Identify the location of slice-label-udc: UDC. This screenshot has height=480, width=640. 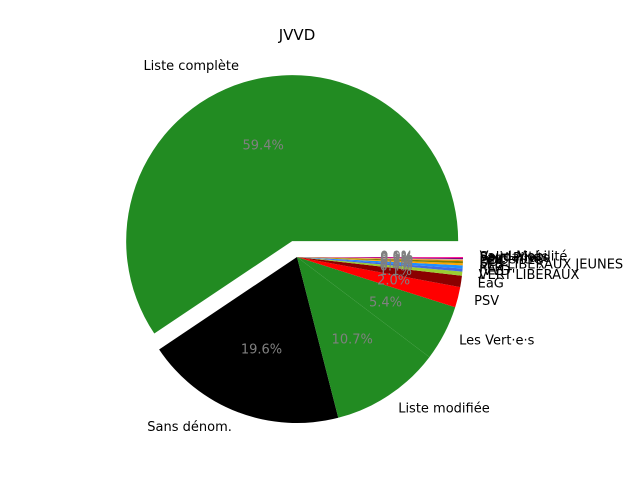
(494, 262).